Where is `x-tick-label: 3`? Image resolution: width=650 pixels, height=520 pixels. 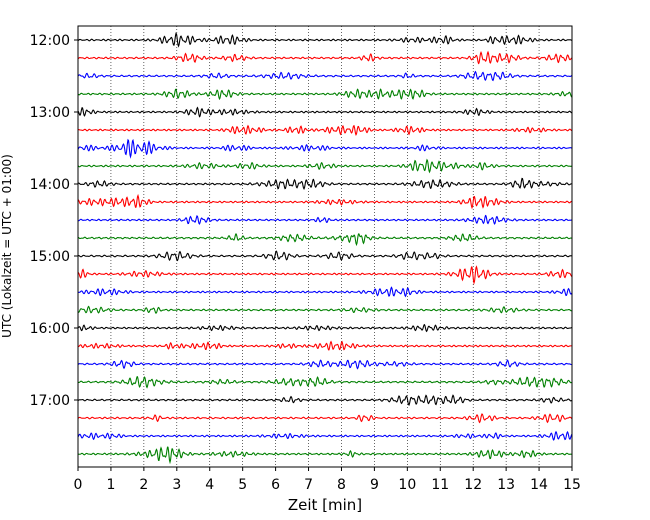 x-tick-label: 3 is located at coordinates (176, 485).